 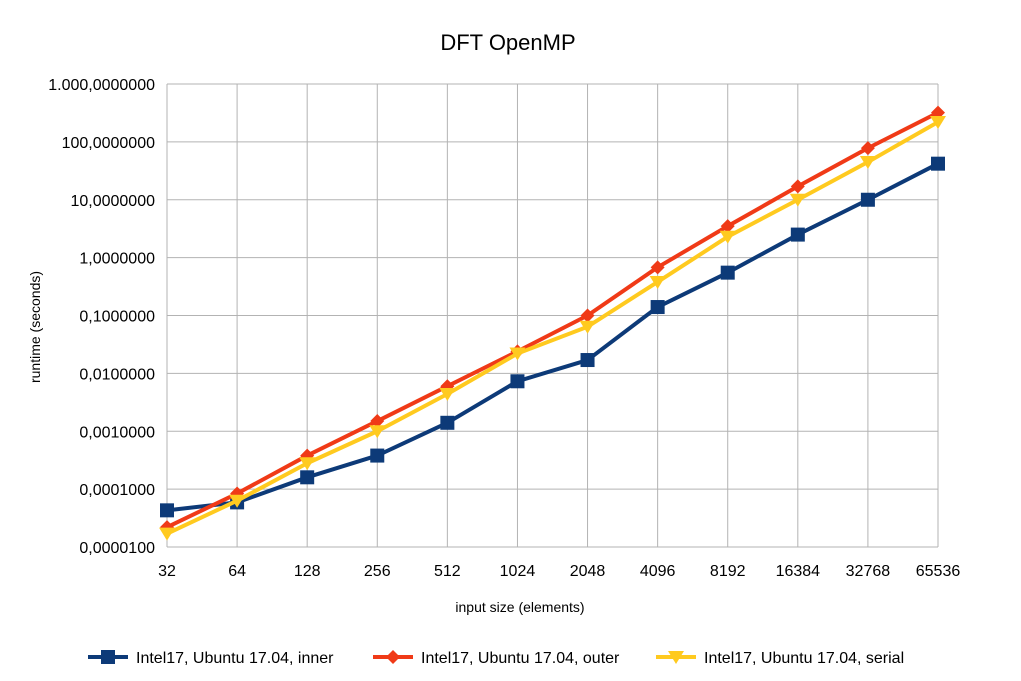 I want to click on legend-item-2: Intel17, Ubuntu 17.04, serial, so click(x=780, y=658).